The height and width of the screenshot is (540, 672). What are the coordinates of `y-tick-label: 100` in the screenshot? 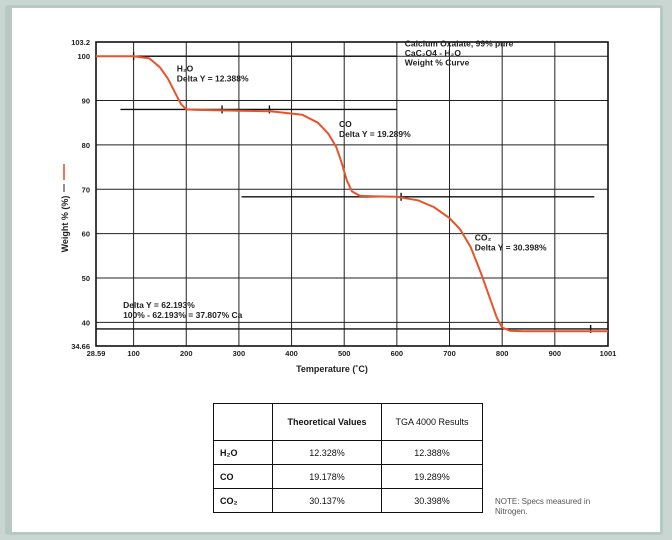 It's located at (83, 56).